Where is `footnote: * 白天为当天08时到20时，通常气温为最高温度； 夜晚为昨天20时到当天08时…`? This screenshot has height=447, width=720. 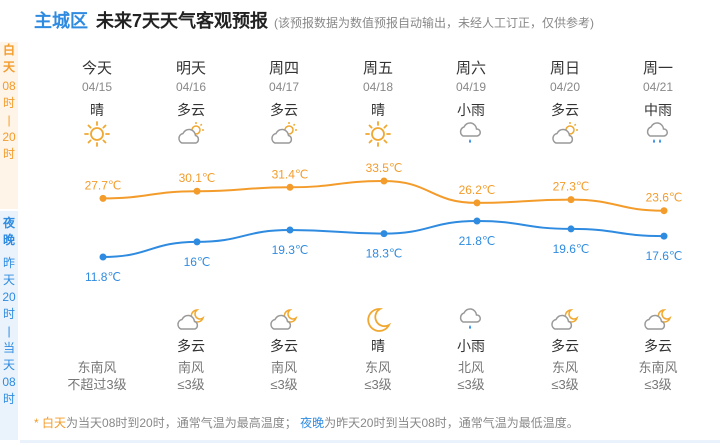
footnote: * 白天为当天08时到20时，通常气温为最高温度； 夜晚为昨天20时到当天08时… is located at coordinates (306, 422).